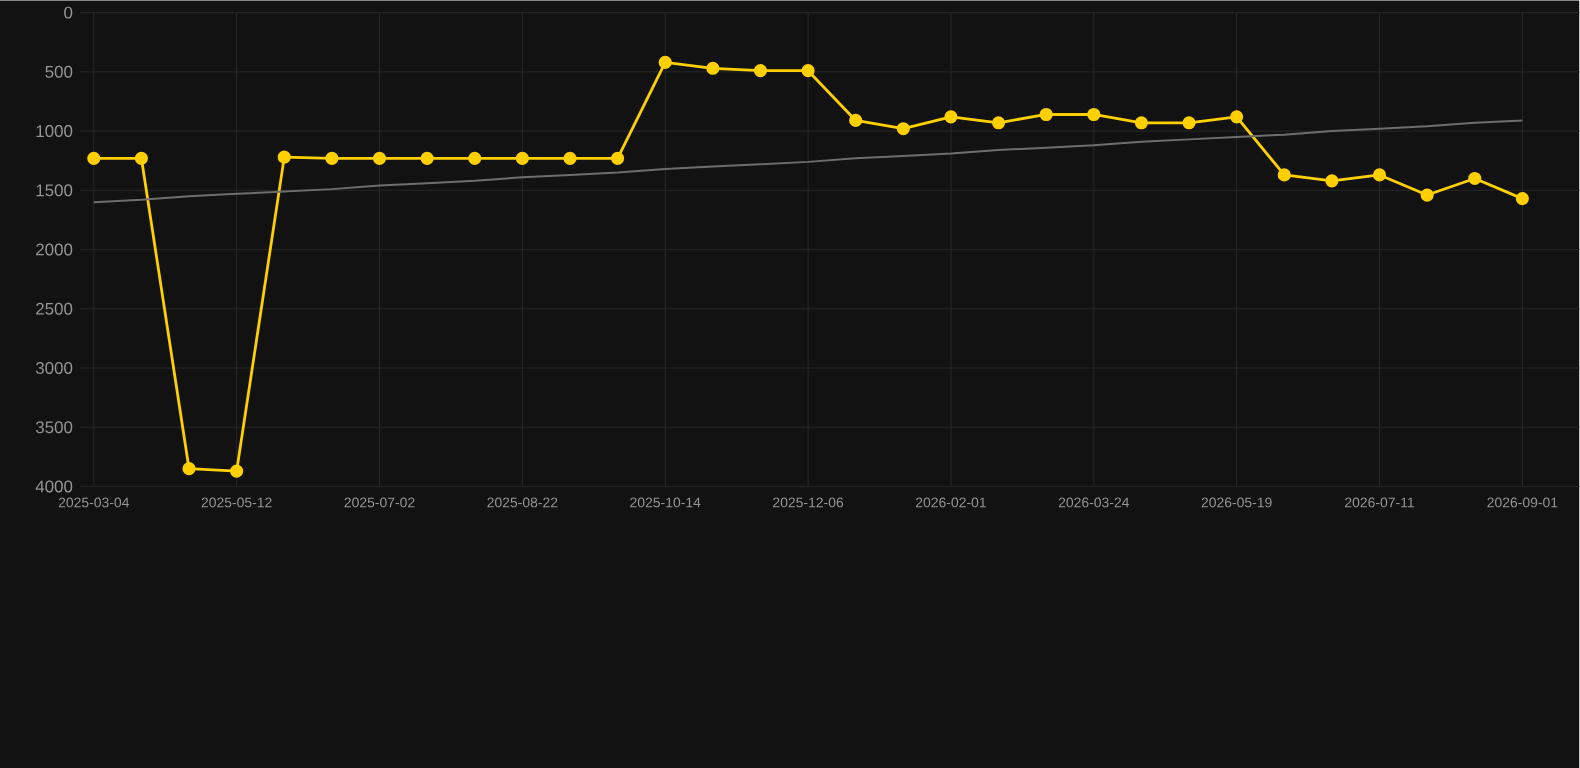 This screenshot has width=1580, height=768. I want to click on line-series, so click(808, 161).